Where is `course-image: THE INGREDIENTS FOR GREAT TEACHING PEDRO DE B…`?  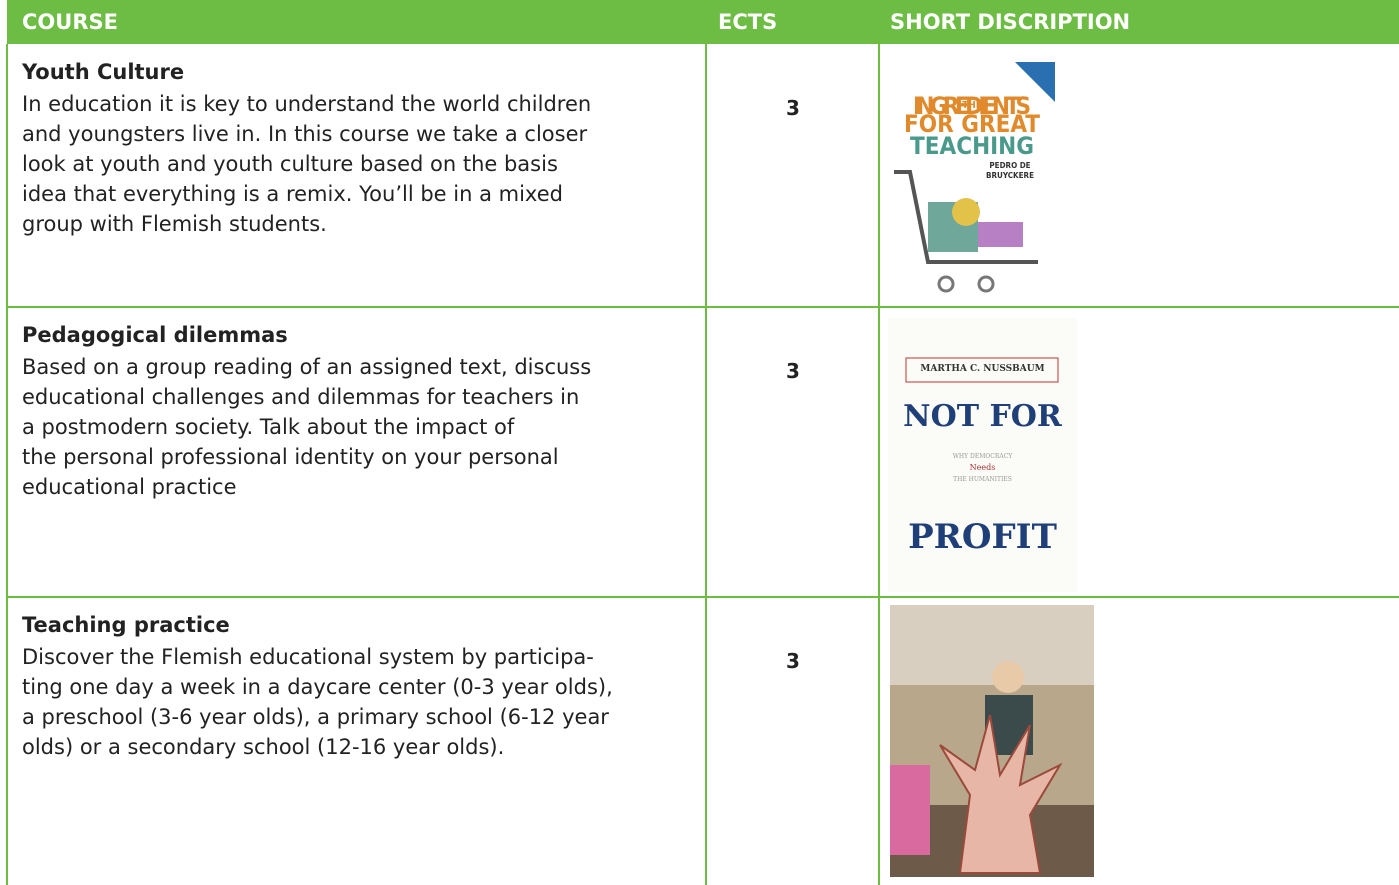 course-image: THE INGREDIENTS FOR GREAT TEACHING PEDRO DE B… is located at coordinates (971, 179).